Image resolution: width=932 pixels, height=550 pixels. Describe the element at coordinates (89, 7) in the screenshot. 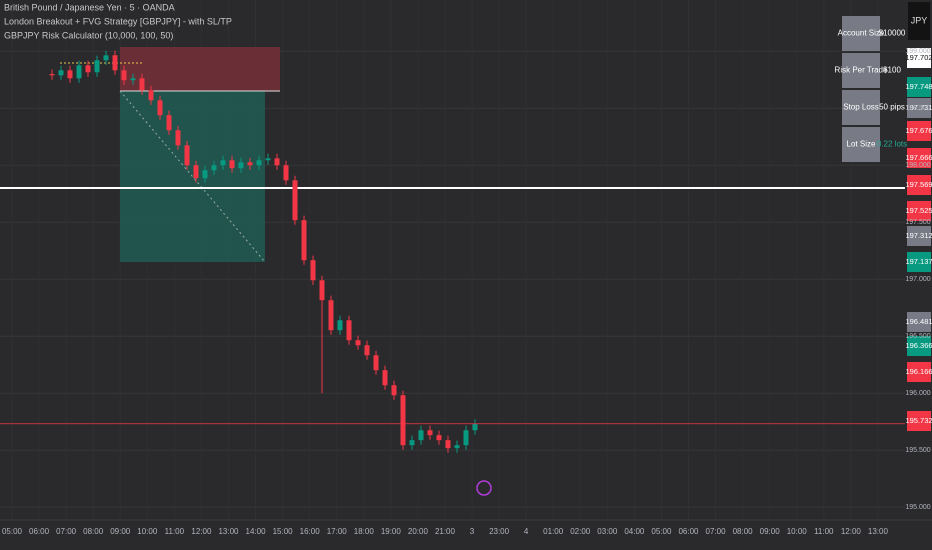

I see `legend-line: British Pound / Japanese Yen · 5 · OANDA` at that location.